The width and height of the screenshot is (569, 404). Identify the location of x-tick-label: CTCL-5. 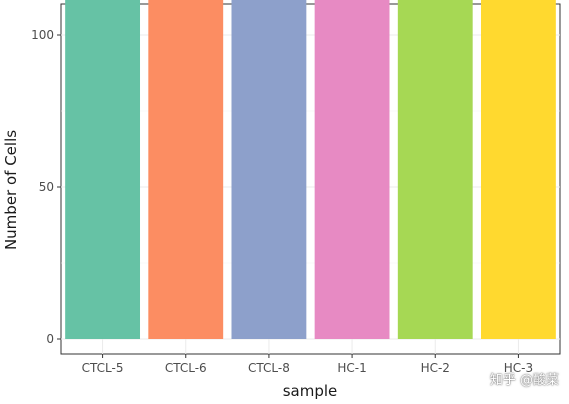
(103, 368).